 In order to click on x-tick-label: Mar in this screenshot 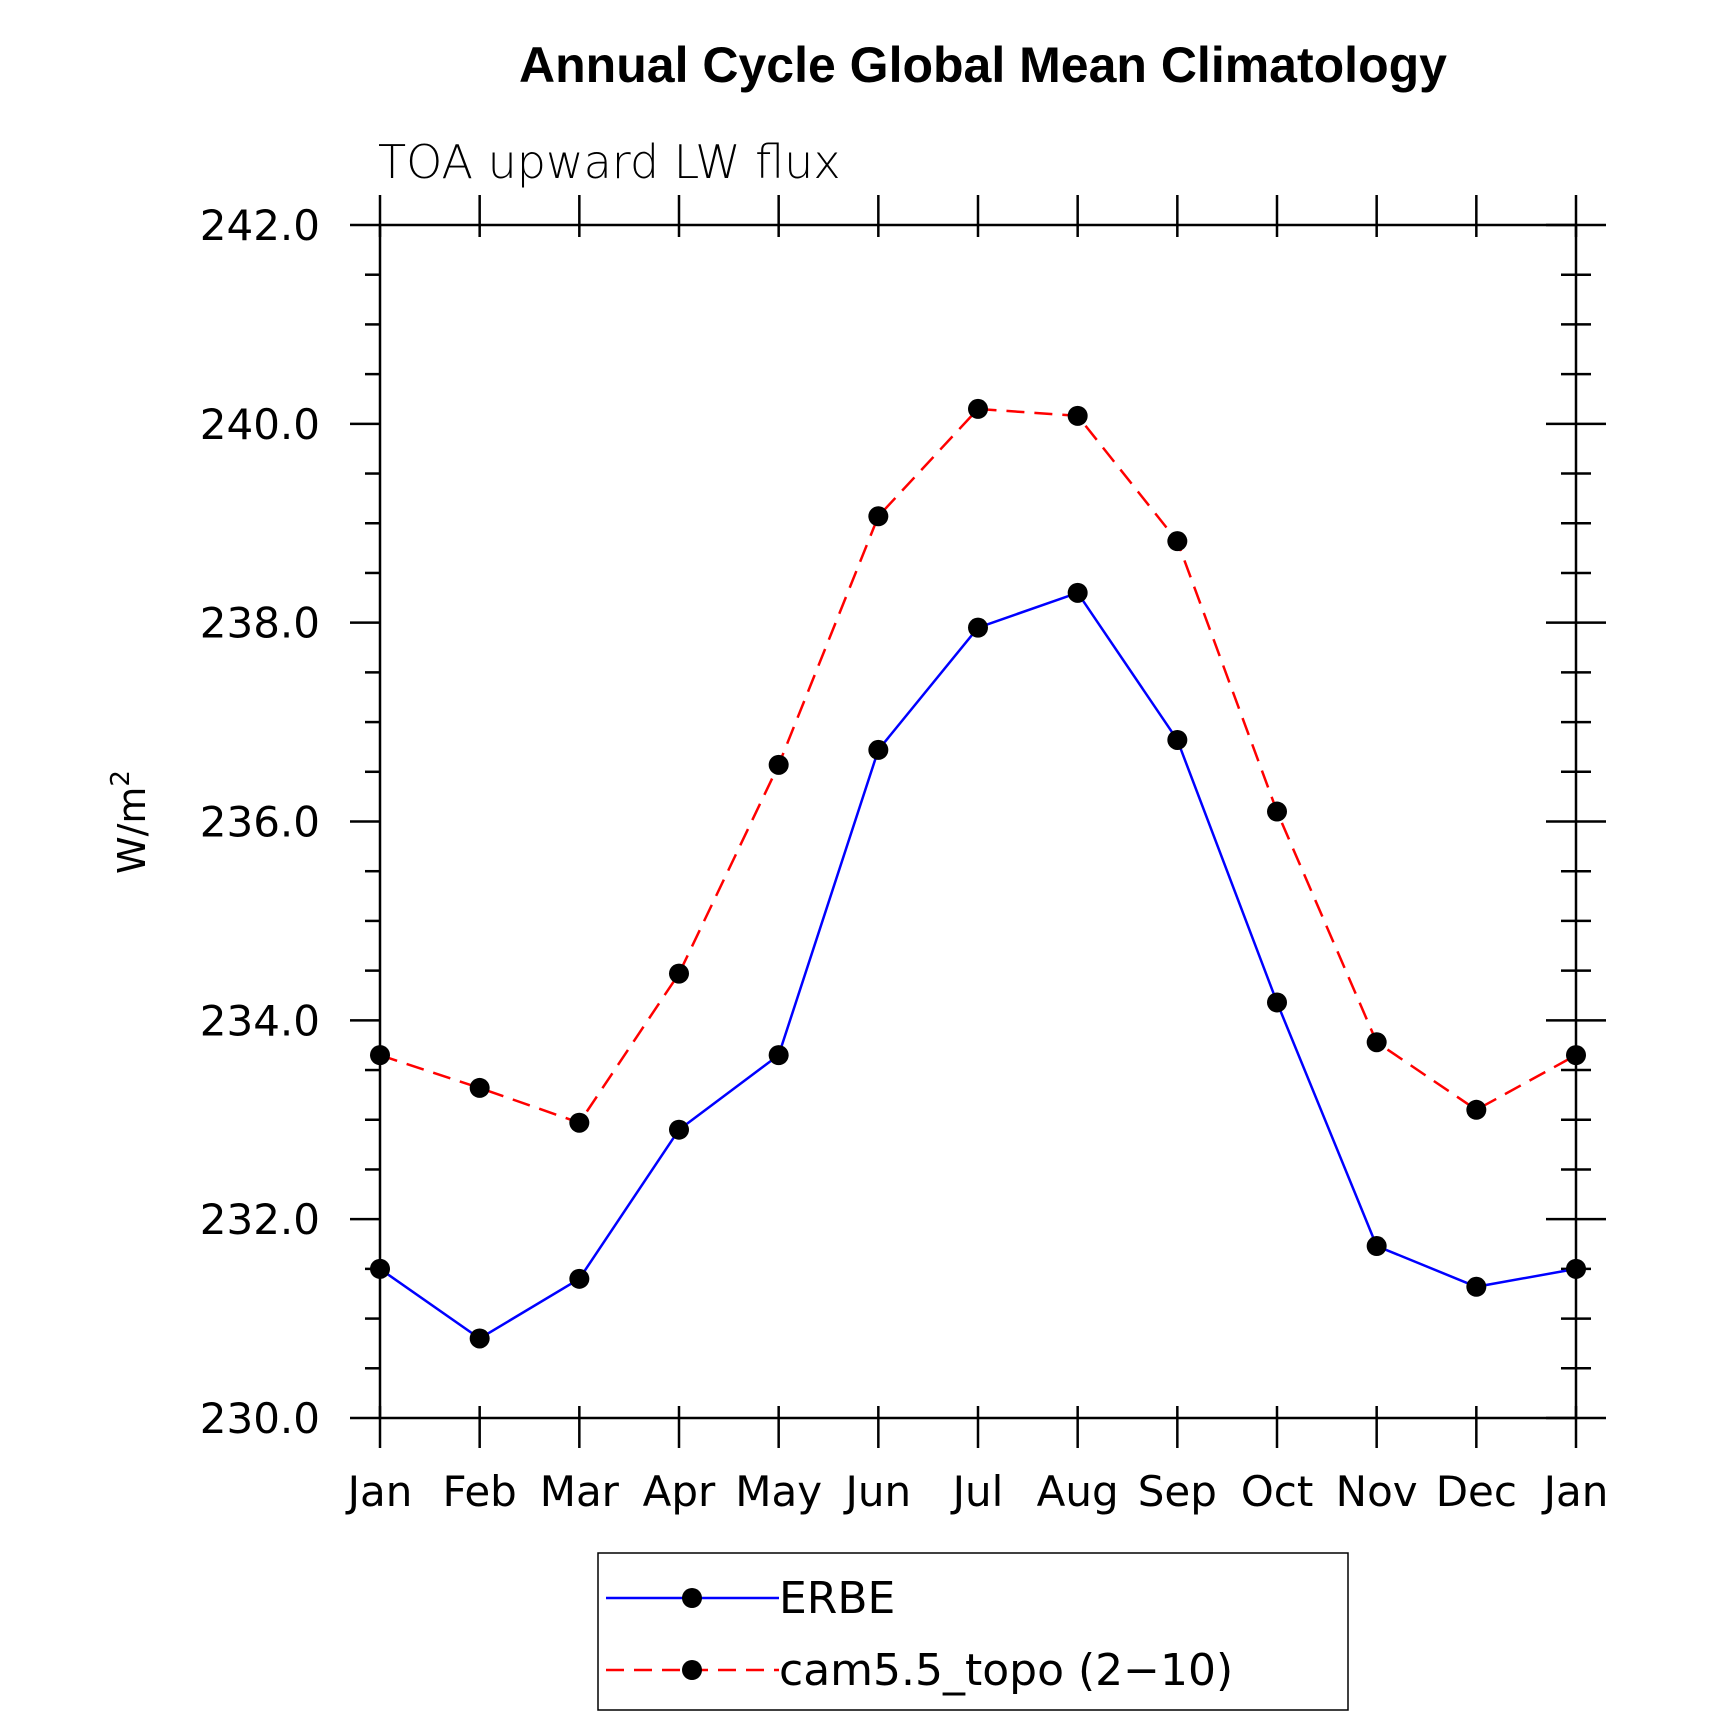, I will do `click(580, 1491)`.